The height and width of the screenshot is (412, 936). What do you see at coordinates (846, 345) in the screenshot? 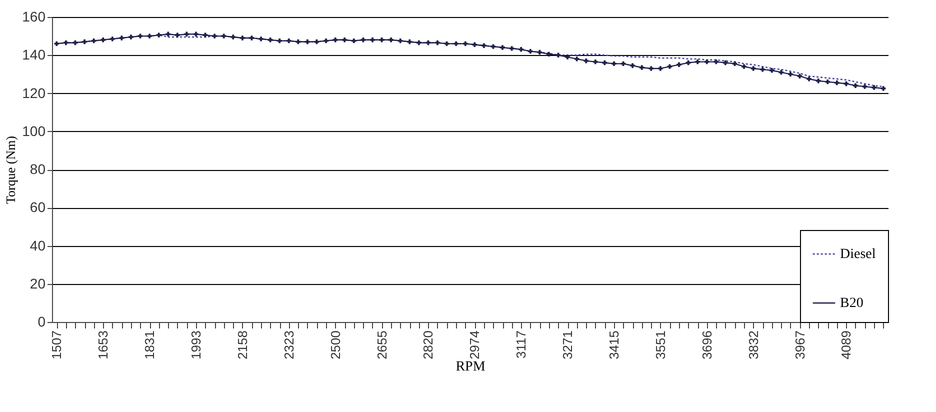
I see `x-tick-label: 4089` at bounding box center [846, 345].